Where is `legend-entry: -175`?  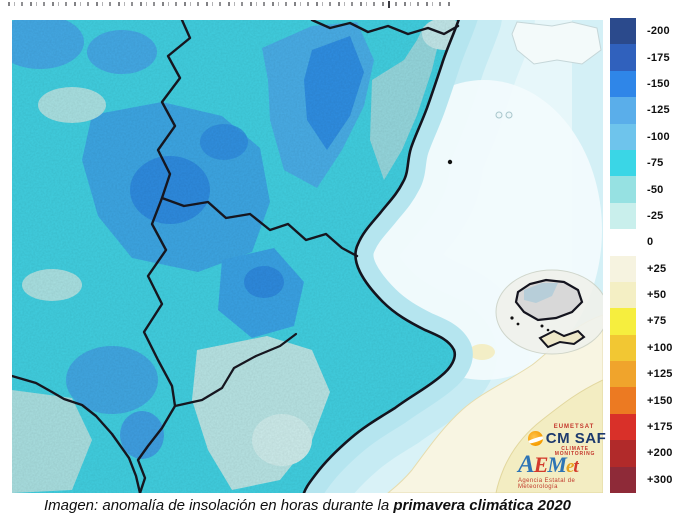
legend-entry: -175 is located at coordinates (641, 57).